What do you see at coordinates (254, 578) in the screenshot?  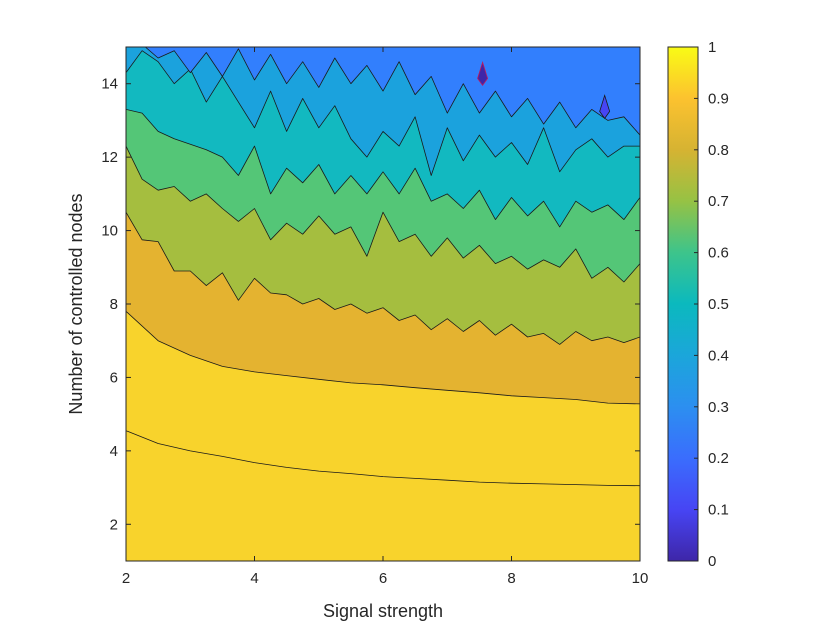 I see `x-tick-label: 4` at bounding box center [254, 578].